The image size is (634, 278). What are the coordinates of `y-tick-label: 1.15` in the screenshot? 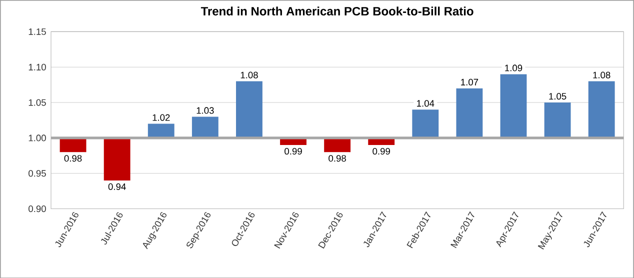 It's located at (37, 31).